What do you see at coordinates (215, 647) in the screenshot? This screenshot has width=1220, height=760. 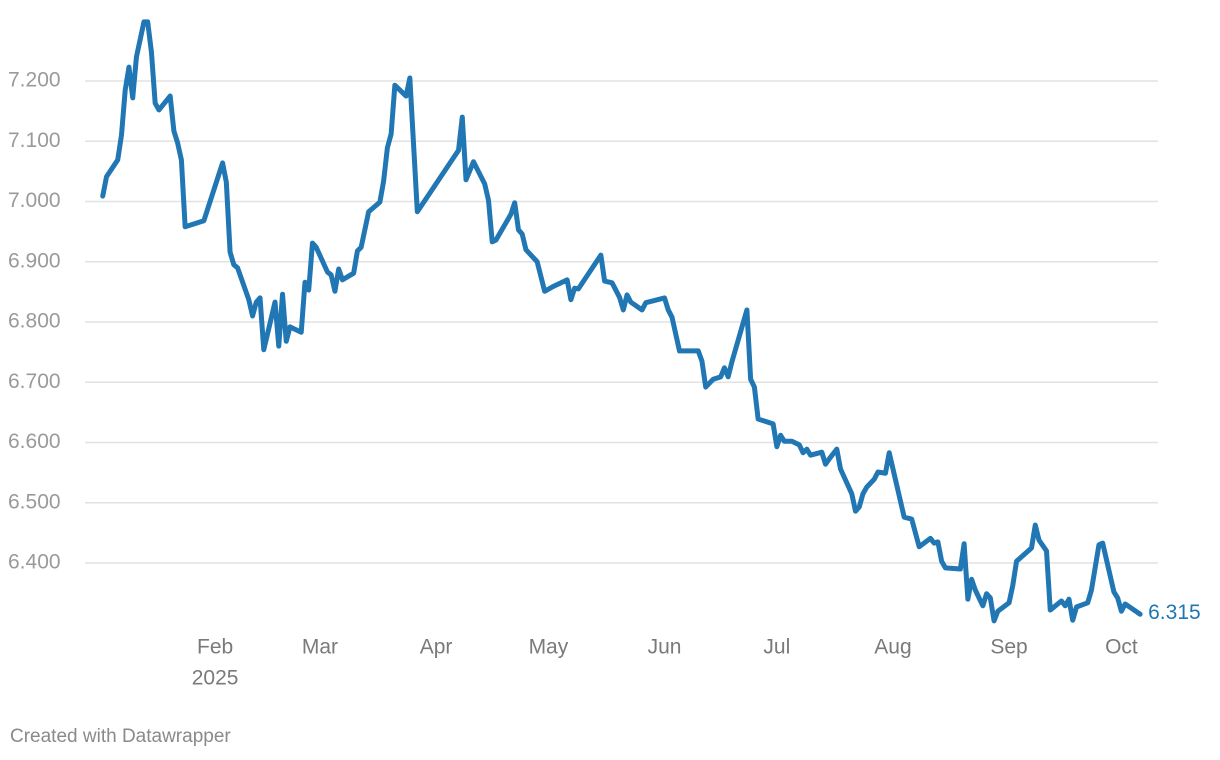 I see `x-tick-label: Feb` at bounding box center [215, 647].